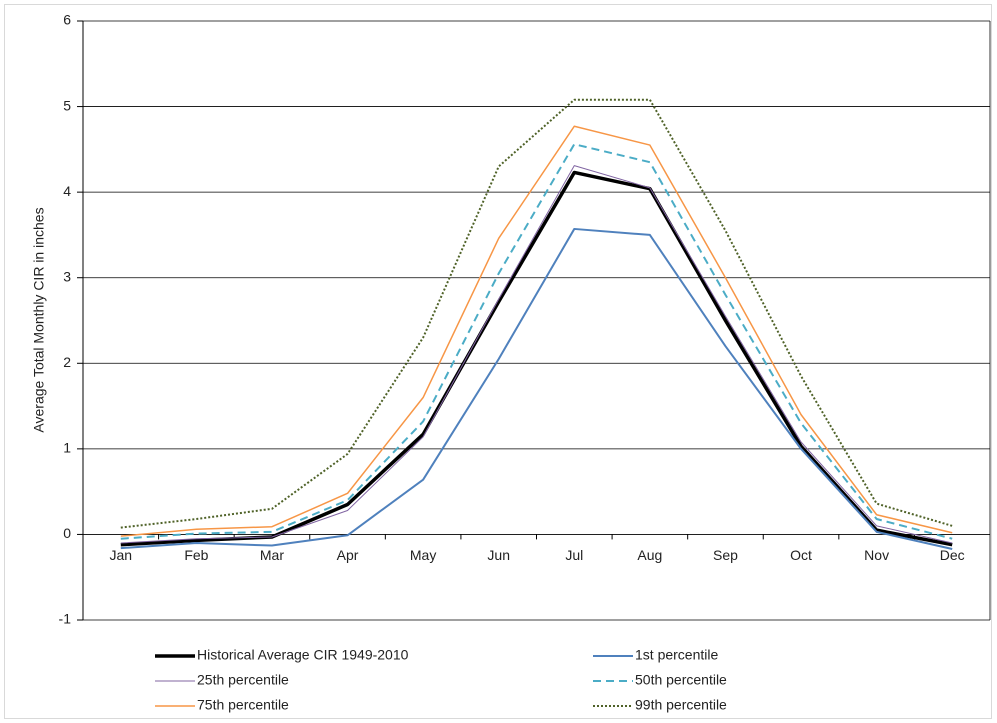 Image resolution: width=997 pixels, height=723 pixels. Describe the element at coordinates (196, 555) in the screenshot. I see `x-tick-label: Feb` at that location.